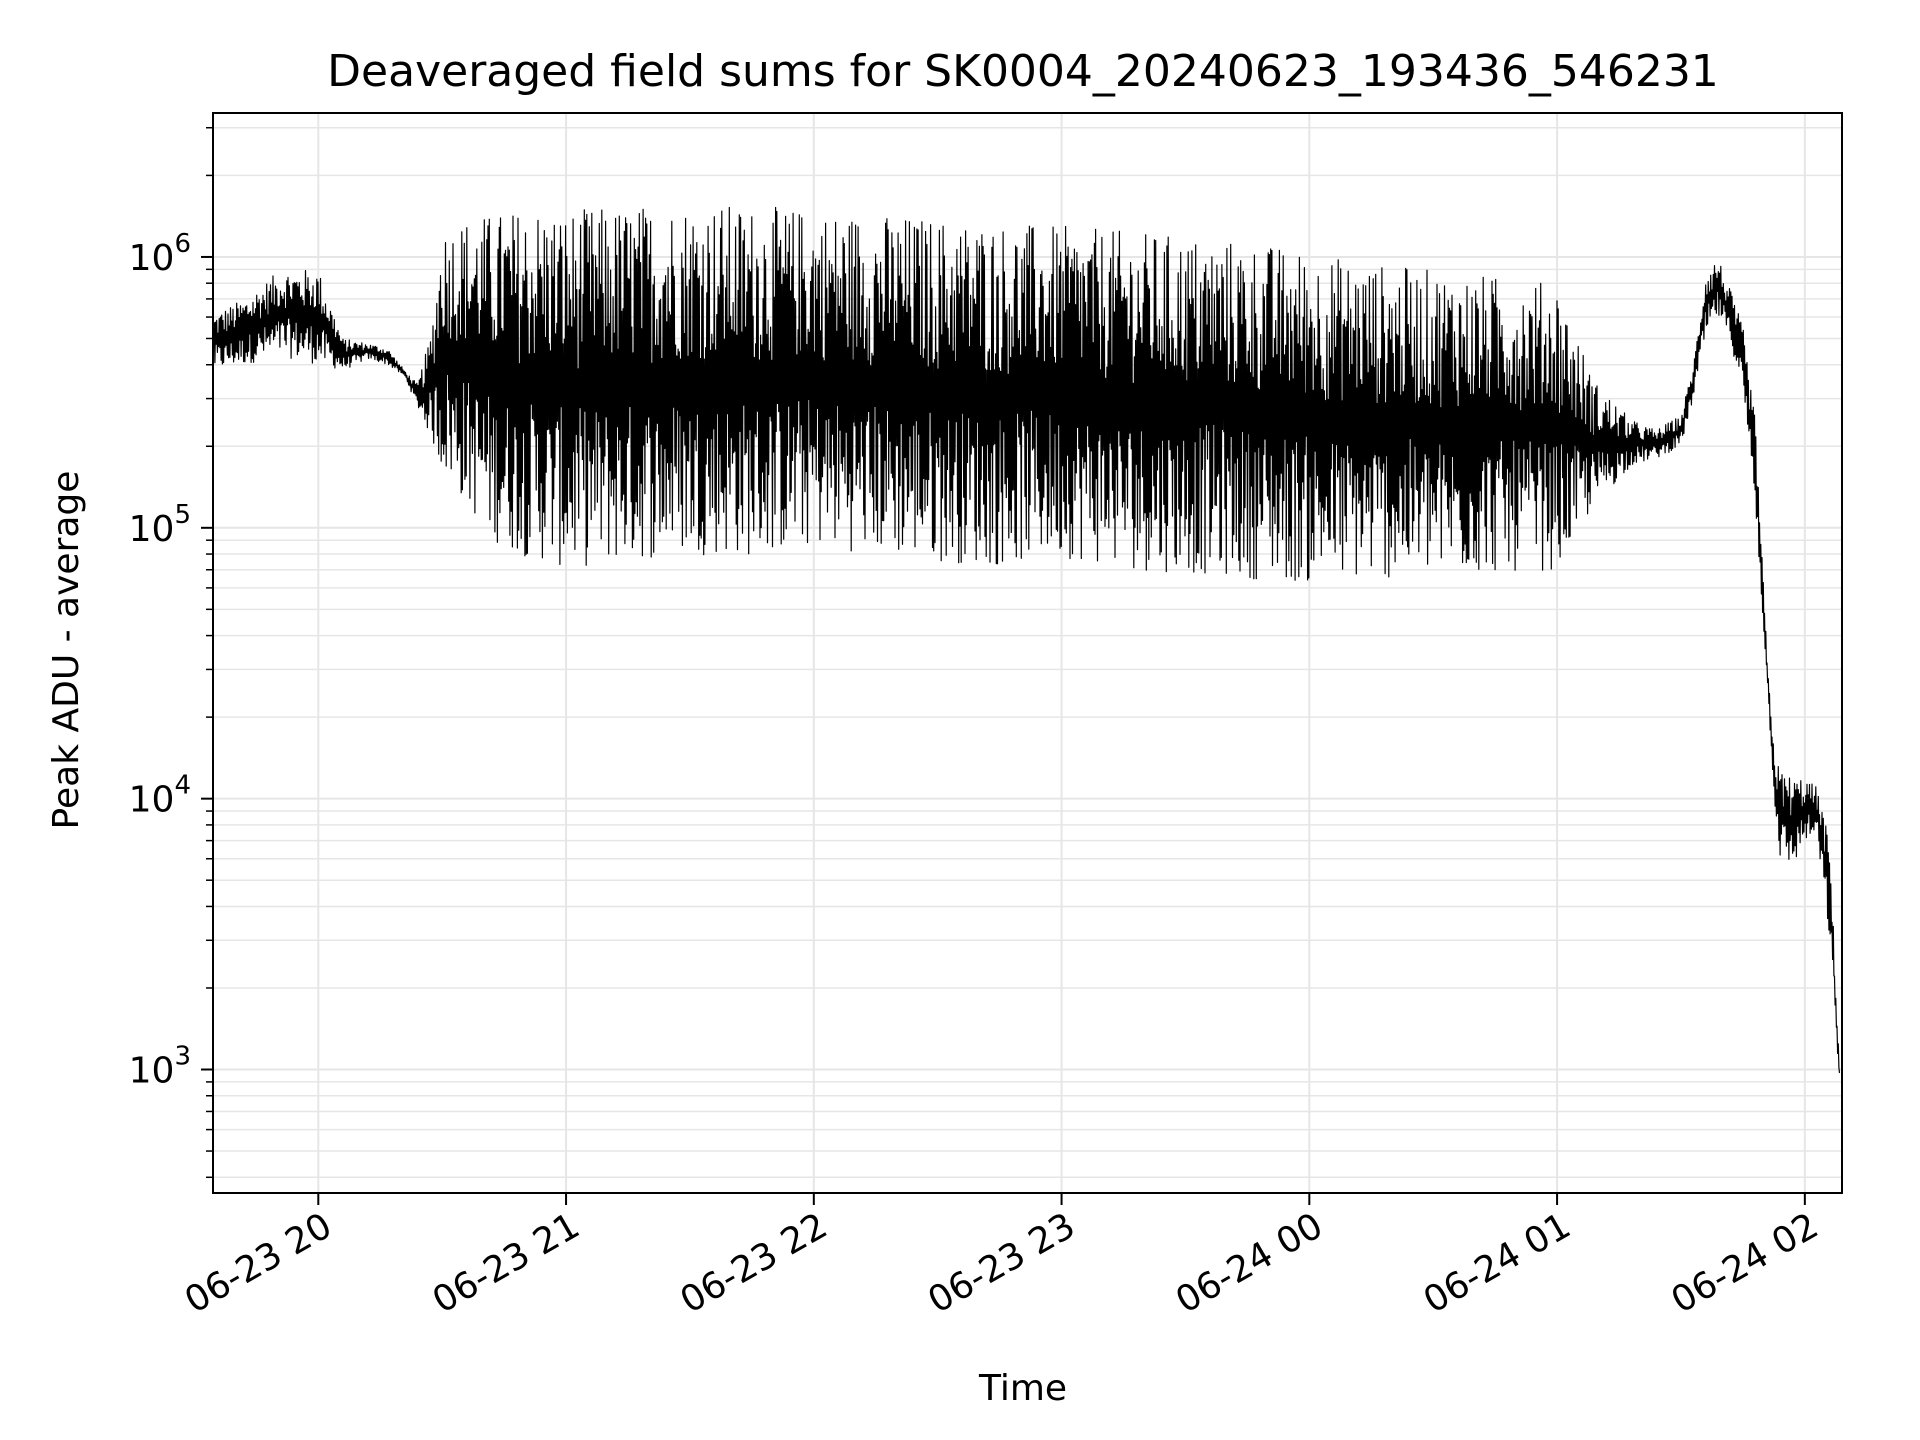 The height and width of the screenshot is (1440, 1920). What do you see at coordinates (1022, 1388) in the screenshot?
I see `x-axis-label: Time` at bounding box center [1022, 1388].